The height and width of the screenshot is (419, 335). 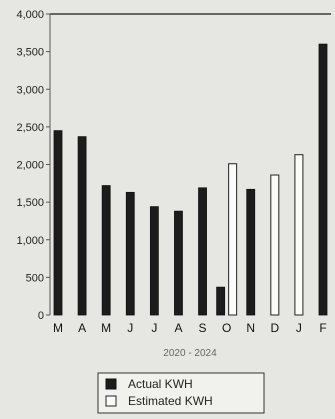 What do you see at coordinates (30, 90) in the screenshot?
I see `y-tick-label: 3,000` at bounding box center [30, 90].